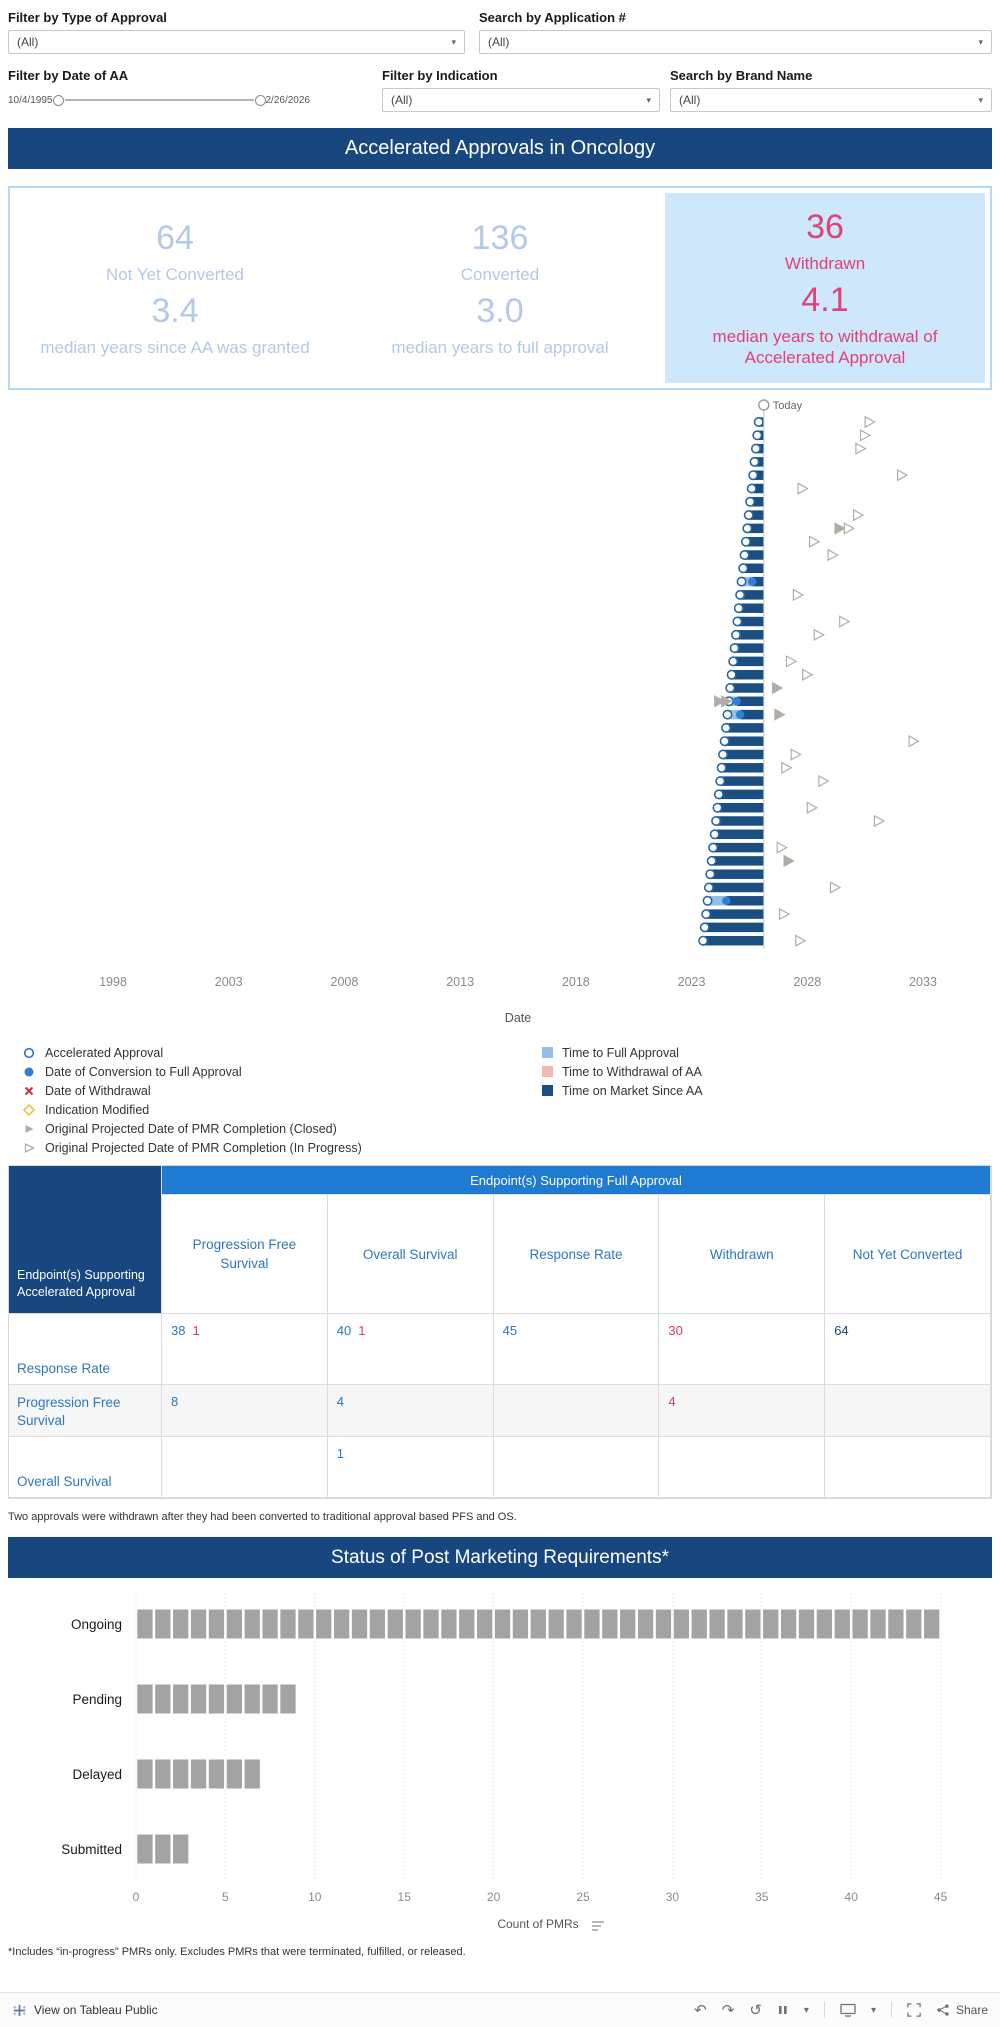 This screenshot has width=1000, height=2027. Describe the element at coordinates (340, 1401) in the screenshot. I see `cell-value: 4` at that location.